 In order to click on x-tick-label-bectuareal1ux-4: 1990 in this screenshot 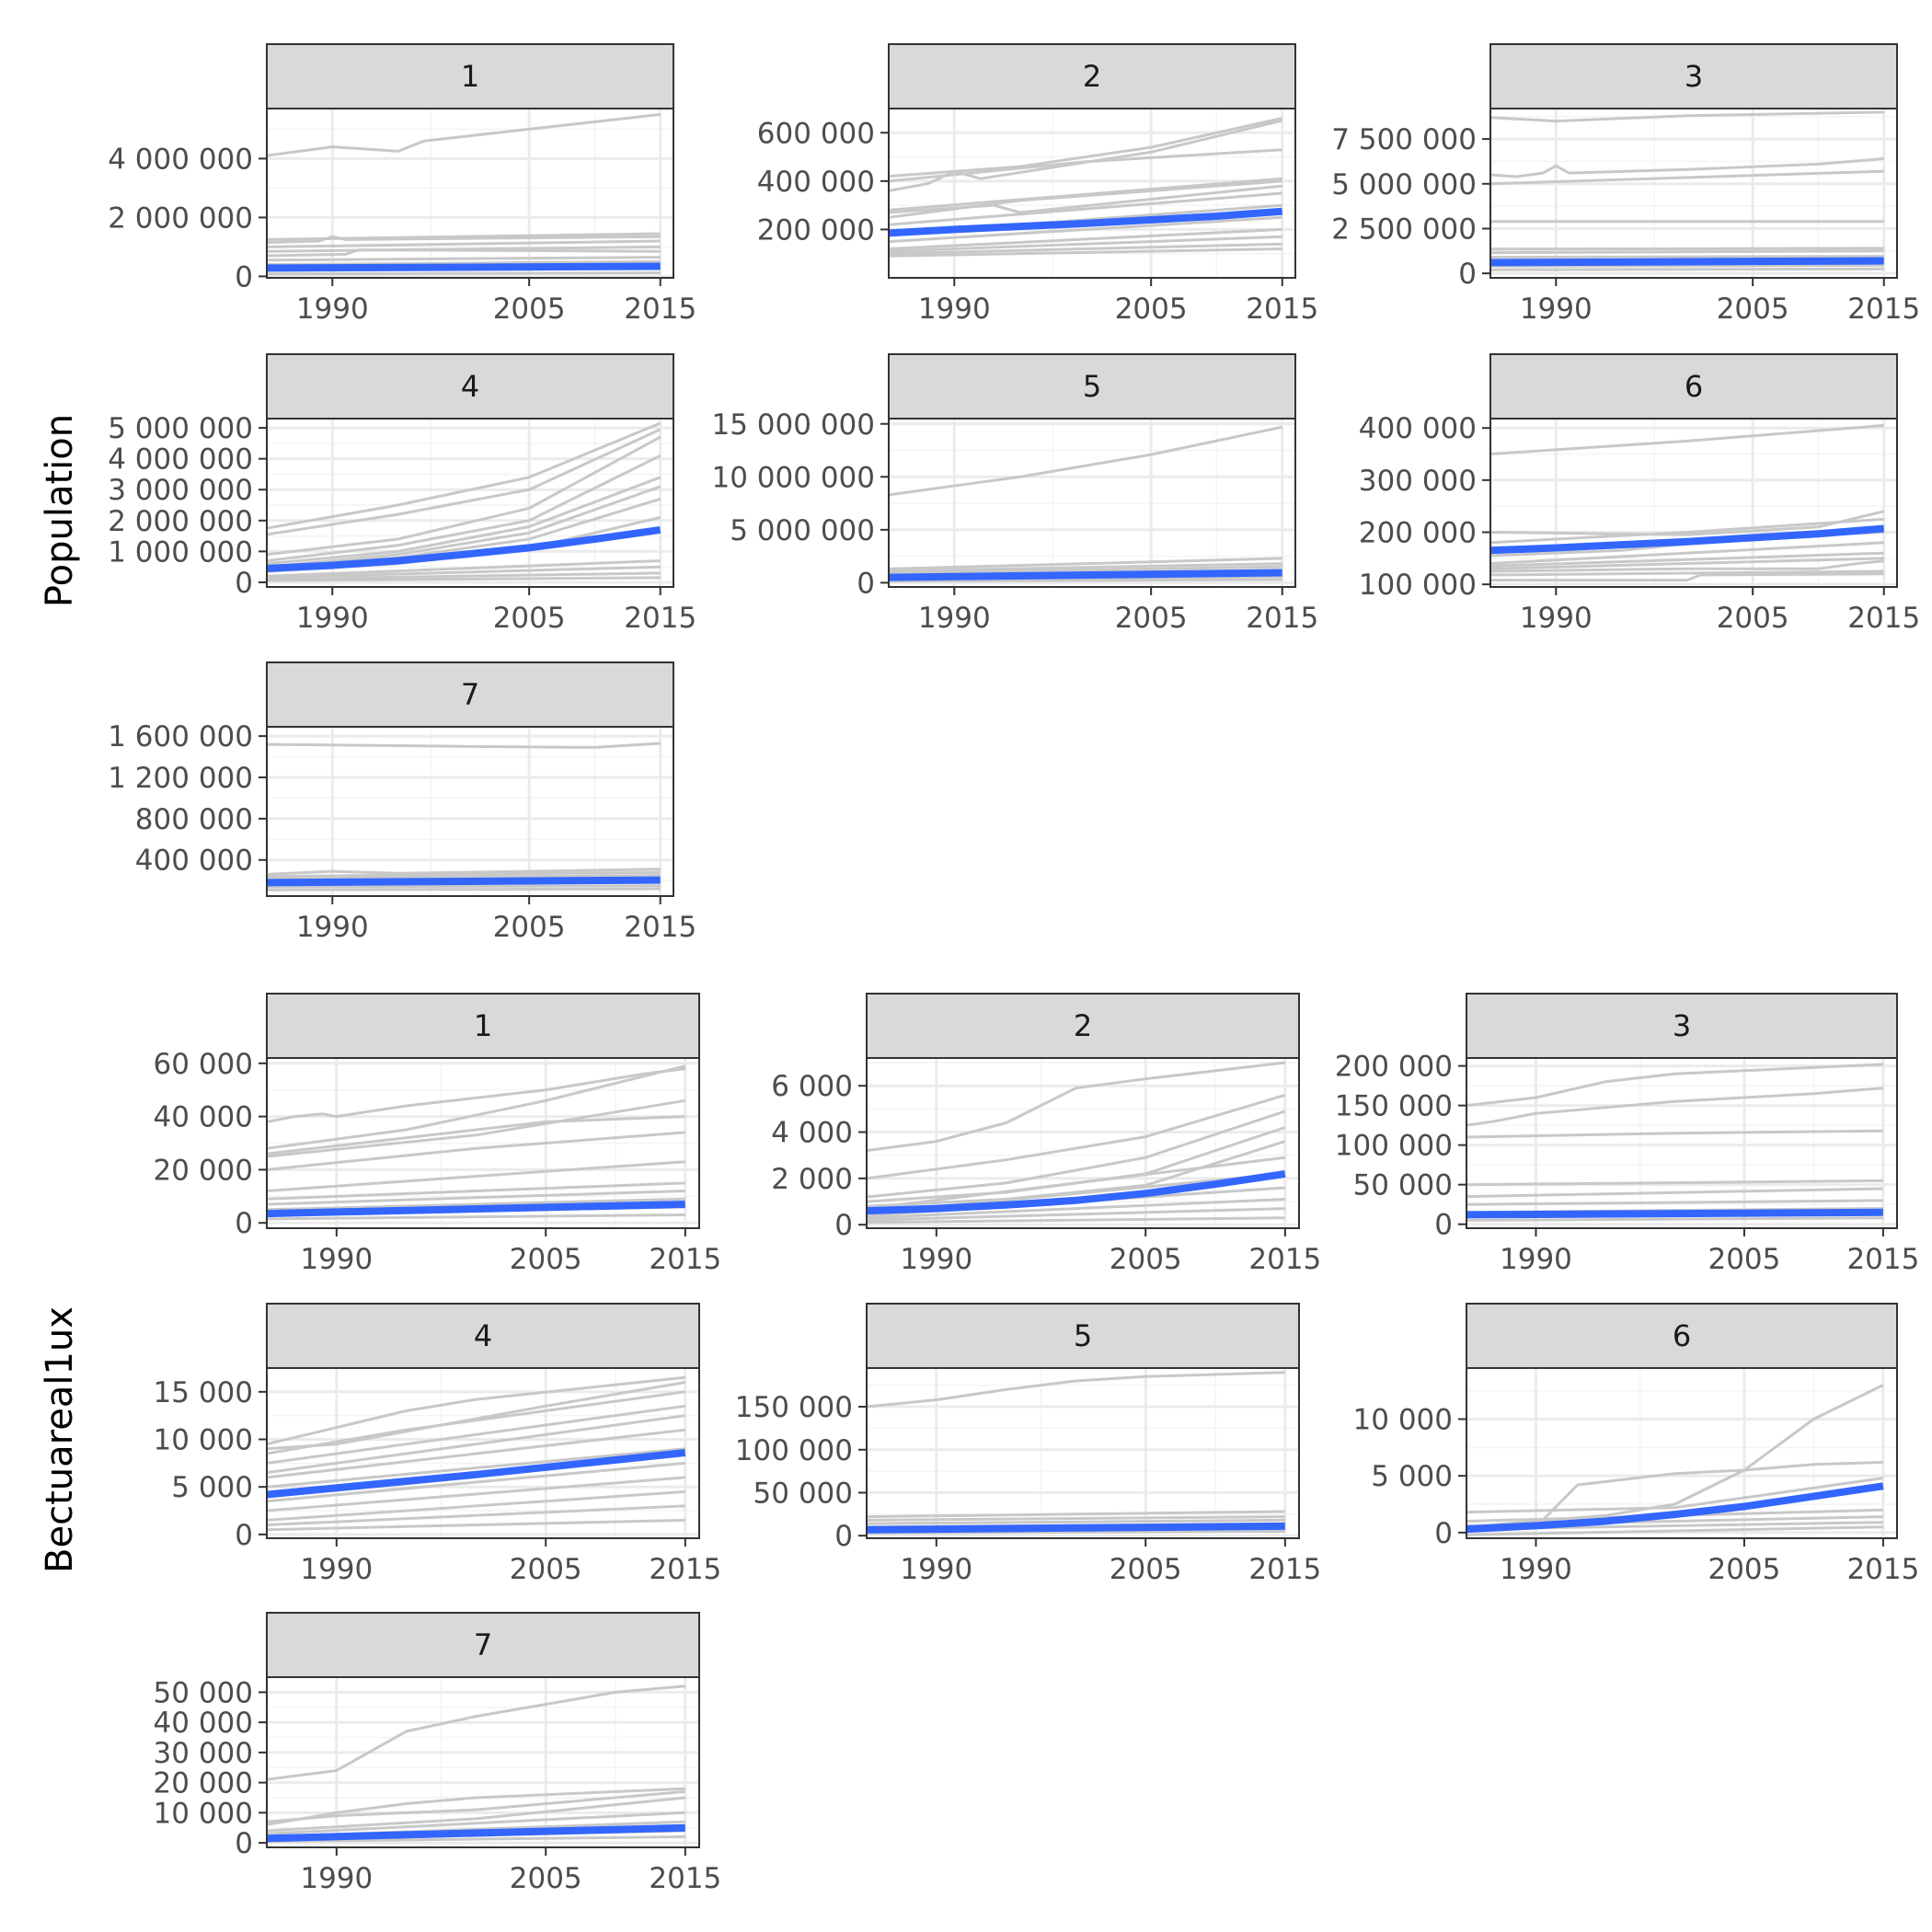, I will do `click(336, 1569)`.